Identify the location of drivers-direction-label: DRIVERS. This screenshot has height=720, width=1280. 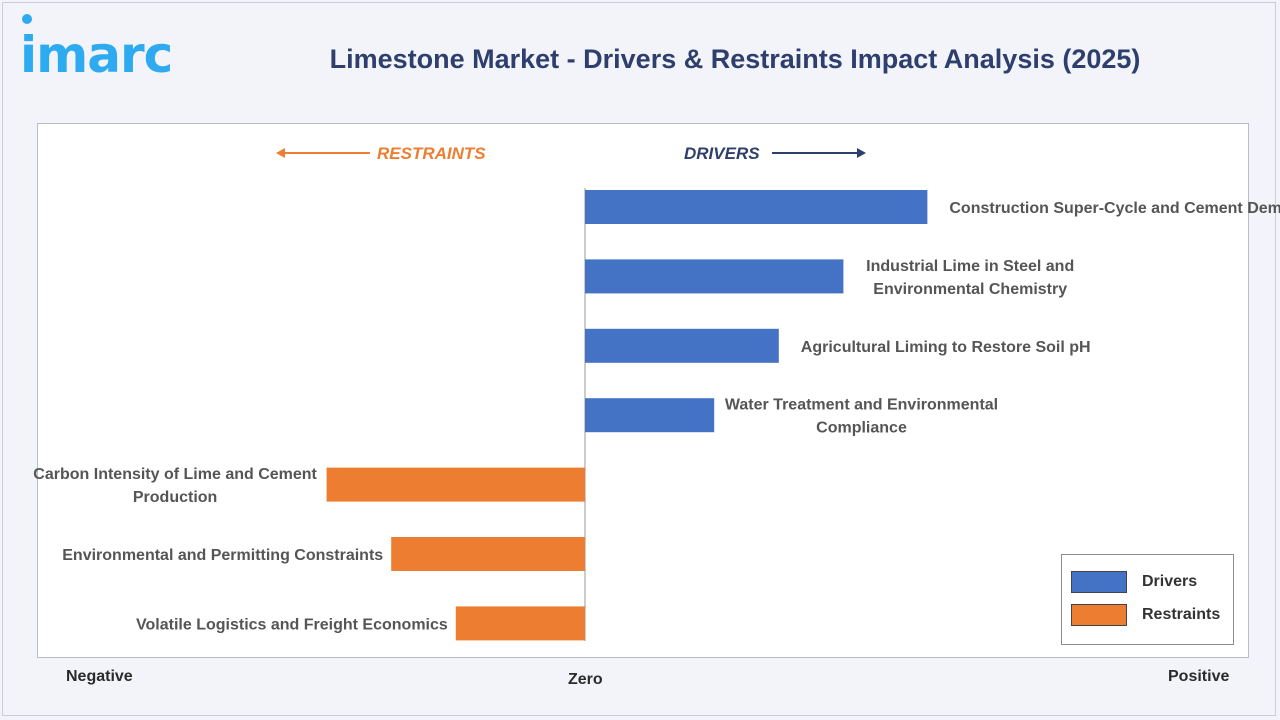
(722, 153).